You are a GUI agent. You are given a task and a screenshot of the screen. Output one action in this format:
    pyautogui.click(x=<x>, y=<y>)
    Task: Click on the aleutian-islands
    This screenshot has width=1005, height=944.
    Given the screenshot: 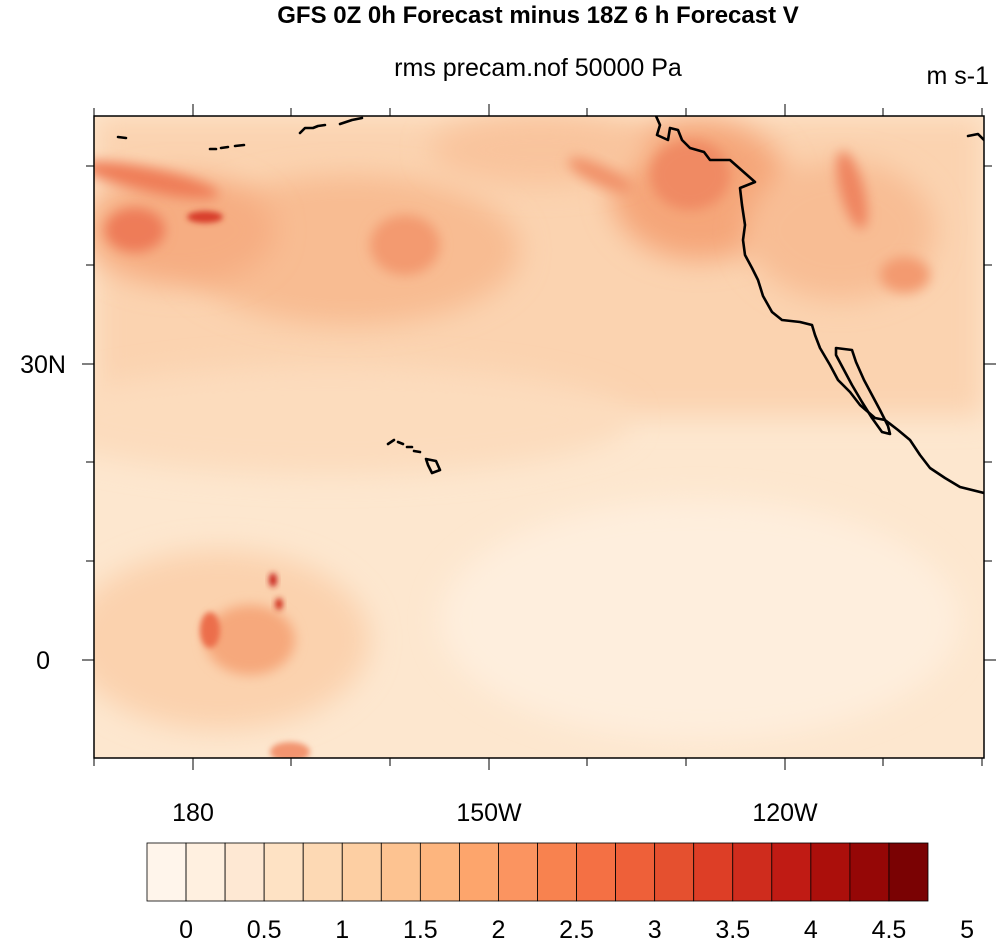 What is the action you would take?
    pyautogui.click(x=240, y=133)
    